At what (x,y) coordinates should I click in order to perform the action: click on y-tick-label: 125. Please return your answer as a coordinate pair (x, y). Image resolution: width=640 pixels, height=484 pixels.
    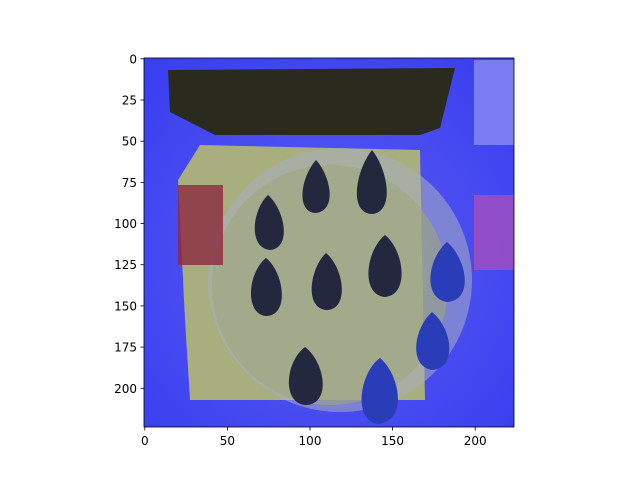
    Looking at the image, I should click on (125, 265).